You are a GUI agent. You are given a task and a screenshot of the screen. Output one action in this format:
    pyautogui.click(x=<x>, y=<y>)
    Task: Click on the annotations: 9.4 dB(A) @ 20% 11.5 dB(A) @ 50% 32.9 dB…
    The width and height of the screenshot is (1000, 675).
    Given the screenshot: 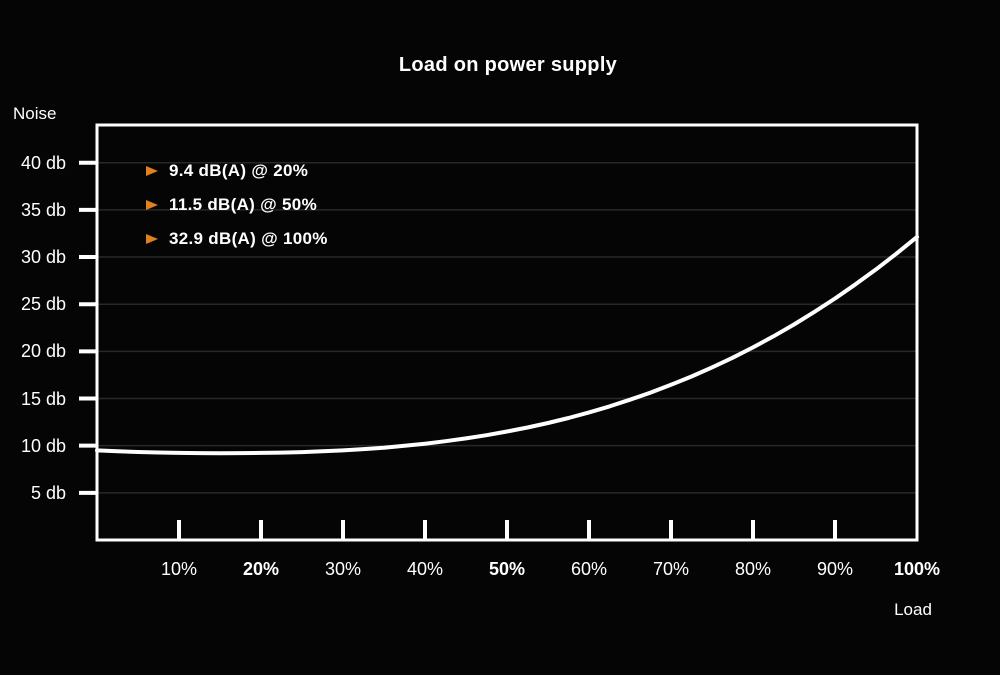 What is the action you would take?
    pyautogui.click(x=237, y=211)
    